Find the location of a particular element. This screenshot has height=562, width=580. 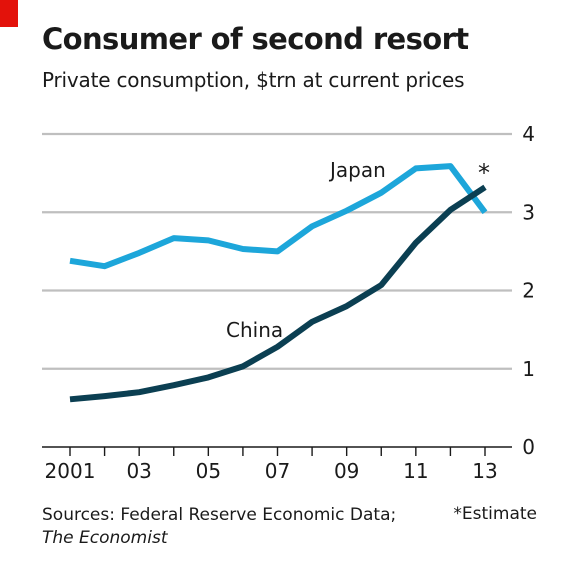

x-axis: 2001 03 05 07 09 11 13 is located at coordinates (271, 465).